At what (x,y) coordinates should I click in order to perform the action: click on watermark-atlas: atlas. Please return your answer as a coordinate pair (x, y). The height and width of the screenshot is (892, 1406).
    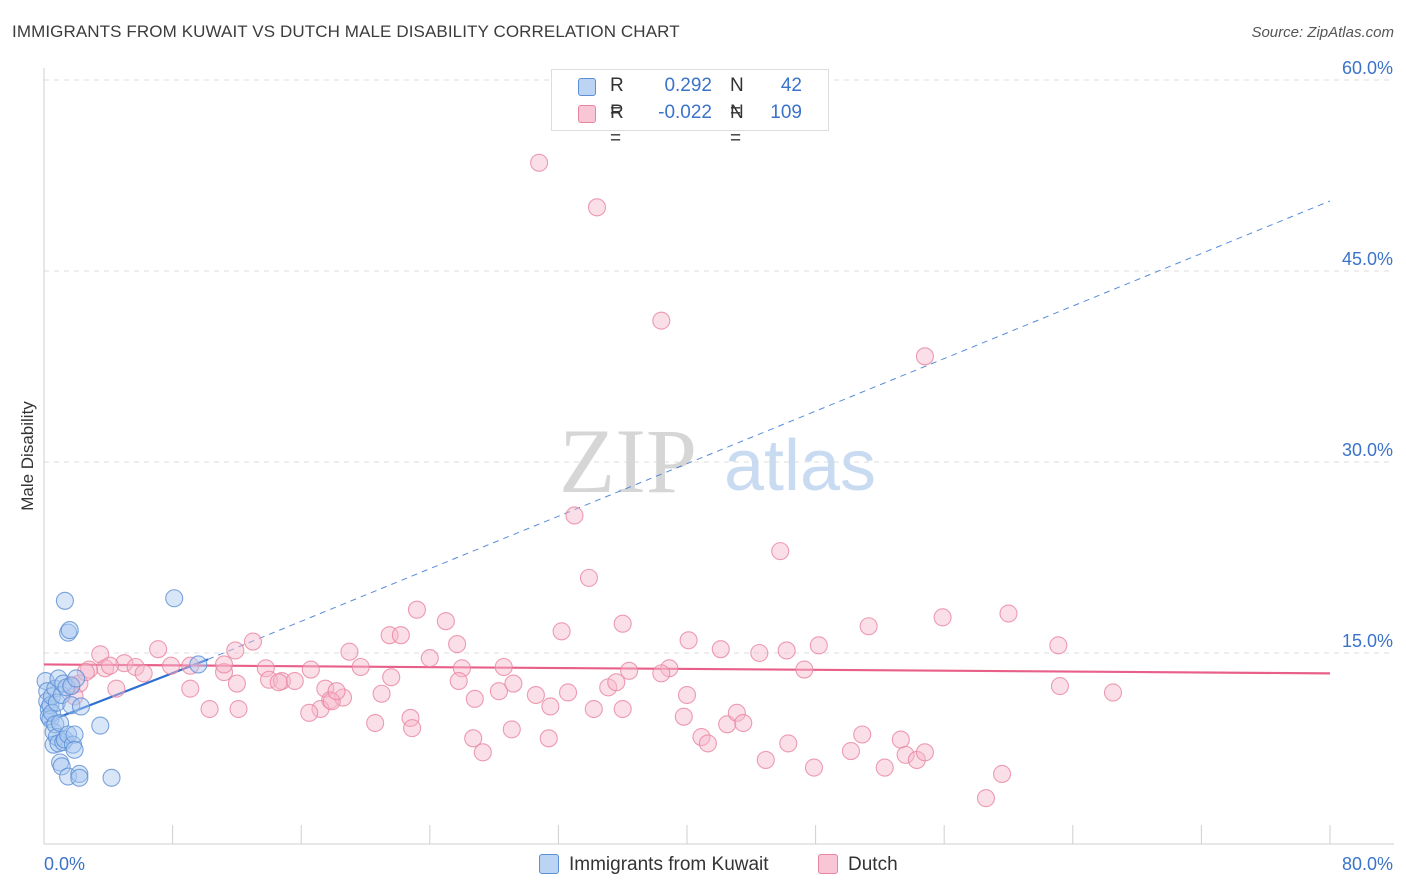
    Looking at the image, I should click on (800, 466).